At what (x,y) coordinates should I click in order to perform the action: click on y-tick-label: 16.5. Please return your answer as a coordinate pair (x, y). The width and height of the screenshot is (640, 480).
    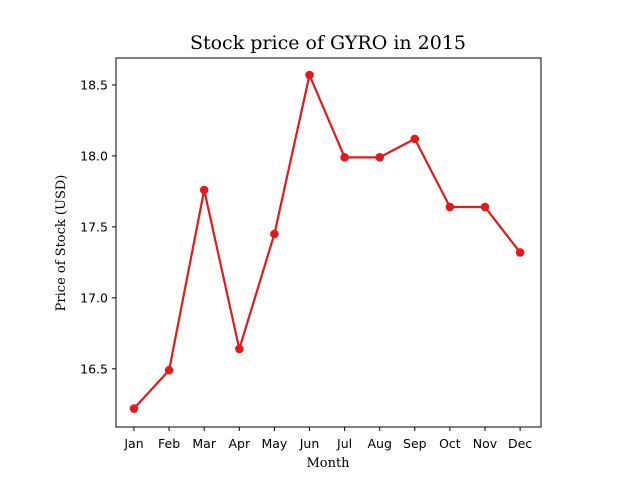
    Looking at the image, I should click on (94, 368).